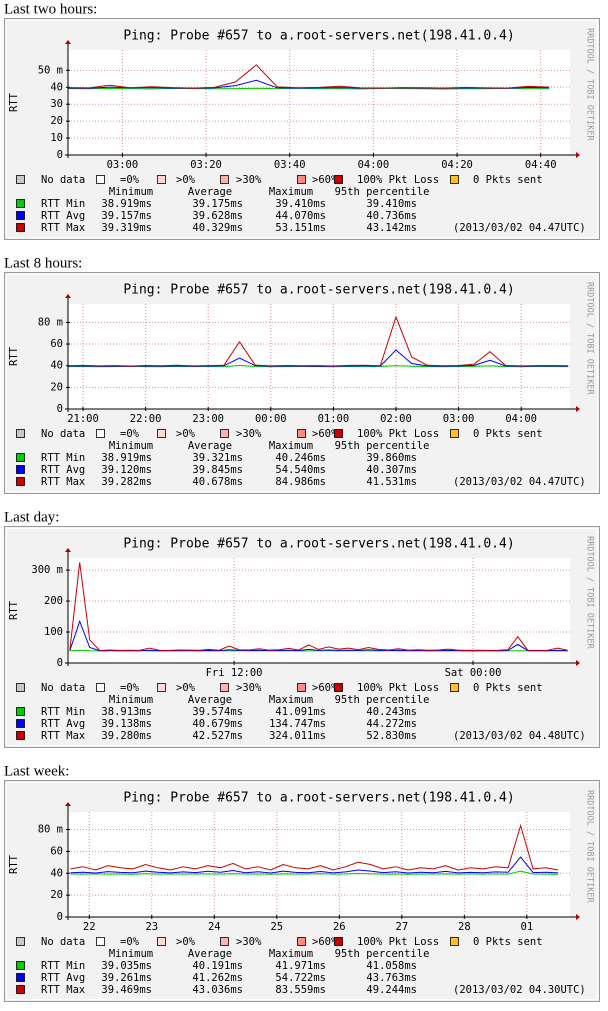 The image size is (608, 1011). What do you see at coordinates (374, 165) in the screenshot?
I see `x-tick-label: 04:00` at bounding box center [374, 165].